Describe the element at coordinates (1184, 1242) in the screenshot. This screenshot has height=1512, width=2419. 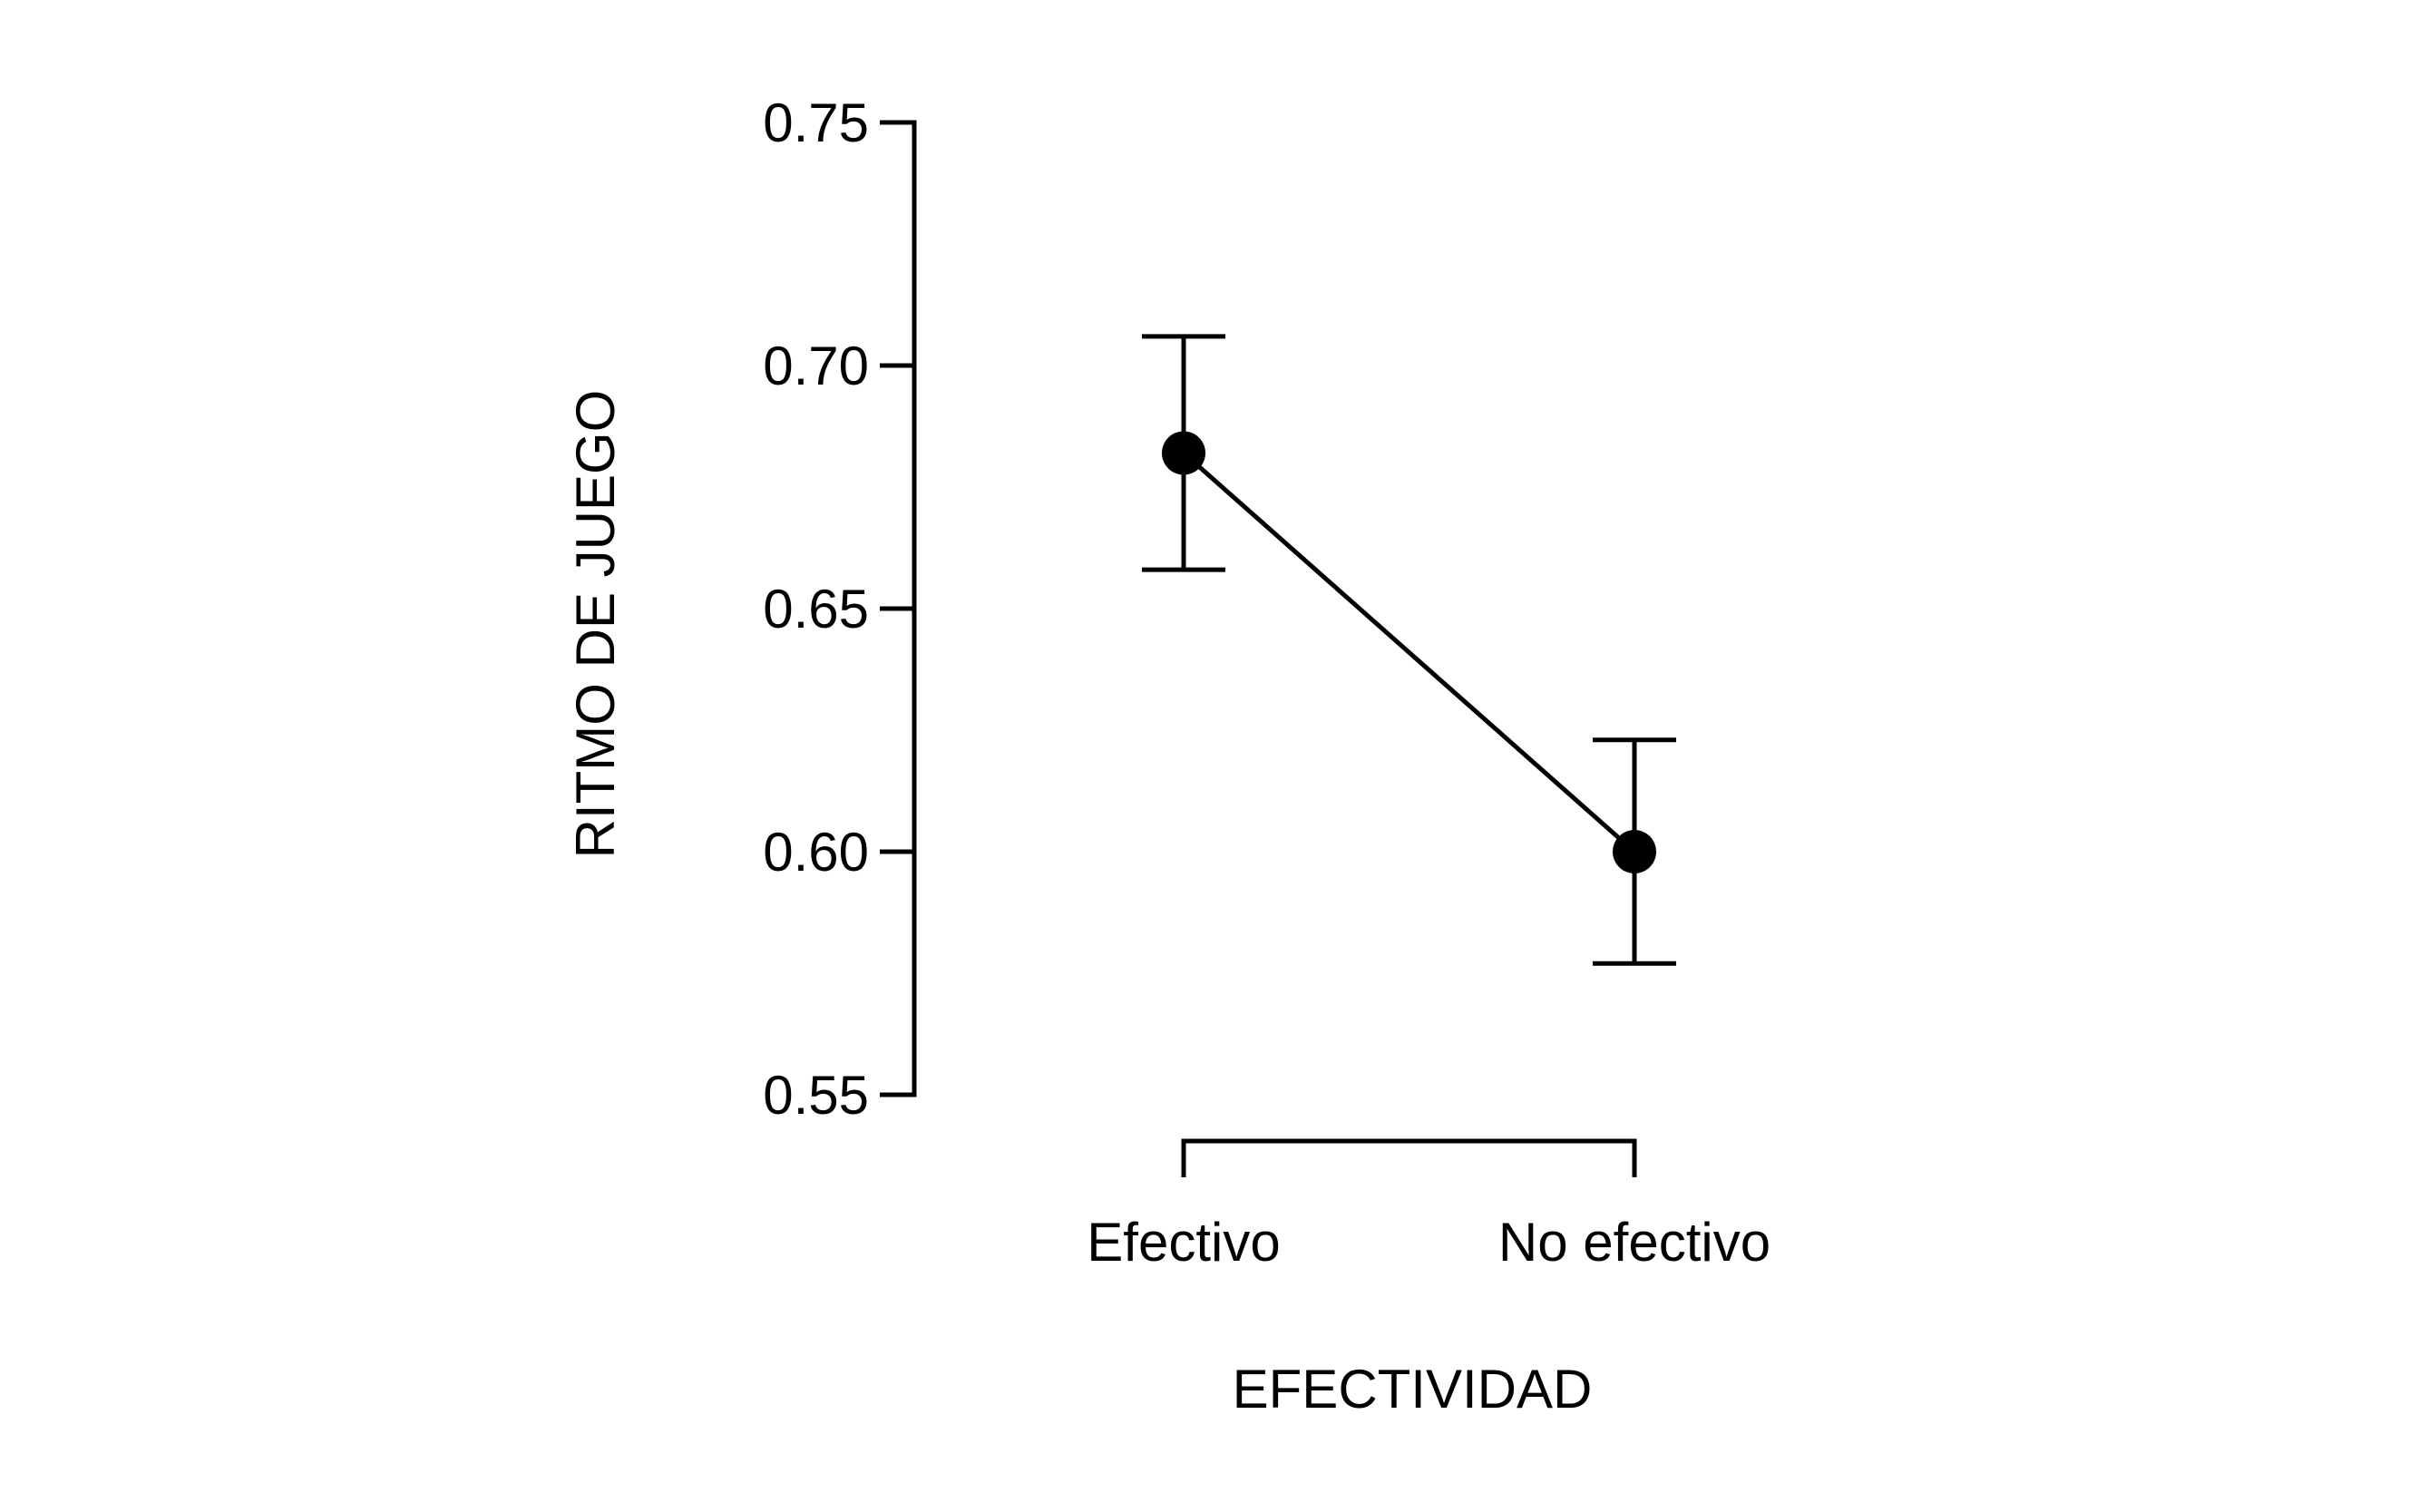
I see `x-tick-label: Efectivo` at that location.